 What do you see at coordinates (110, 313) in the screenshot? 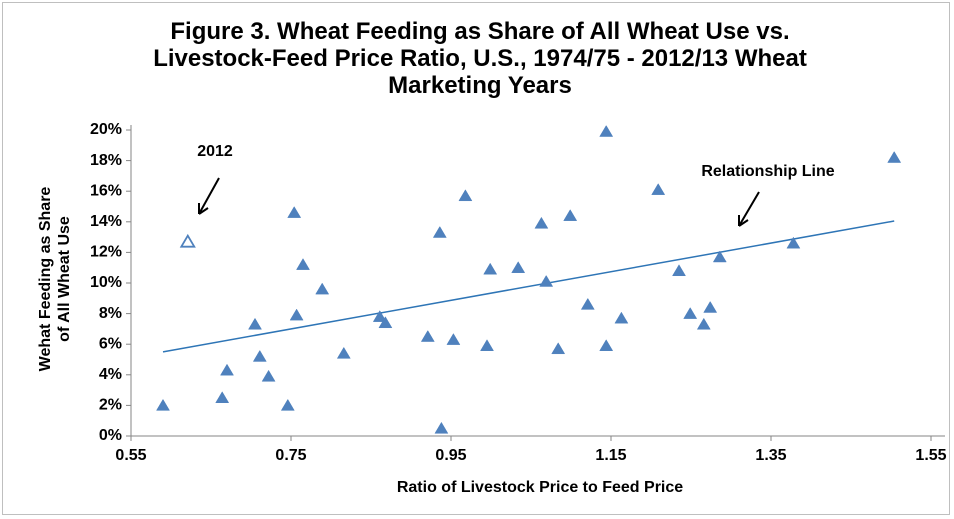
I see `y-tick-label: 8%` at bounding box center [110, 313].